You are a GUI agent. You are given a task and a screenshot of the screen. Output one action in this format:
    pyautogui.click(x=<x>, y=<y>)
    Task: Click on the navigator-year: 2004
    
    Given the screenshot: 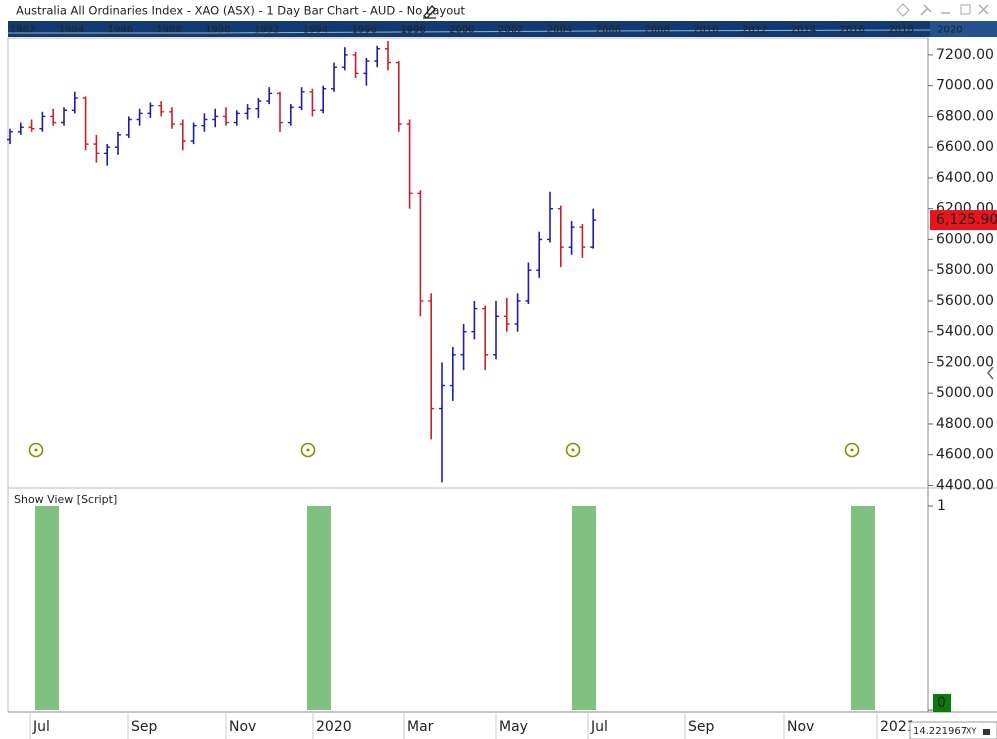 What is the action you would take?
    pyautogui.click(x=559, y=30)
    